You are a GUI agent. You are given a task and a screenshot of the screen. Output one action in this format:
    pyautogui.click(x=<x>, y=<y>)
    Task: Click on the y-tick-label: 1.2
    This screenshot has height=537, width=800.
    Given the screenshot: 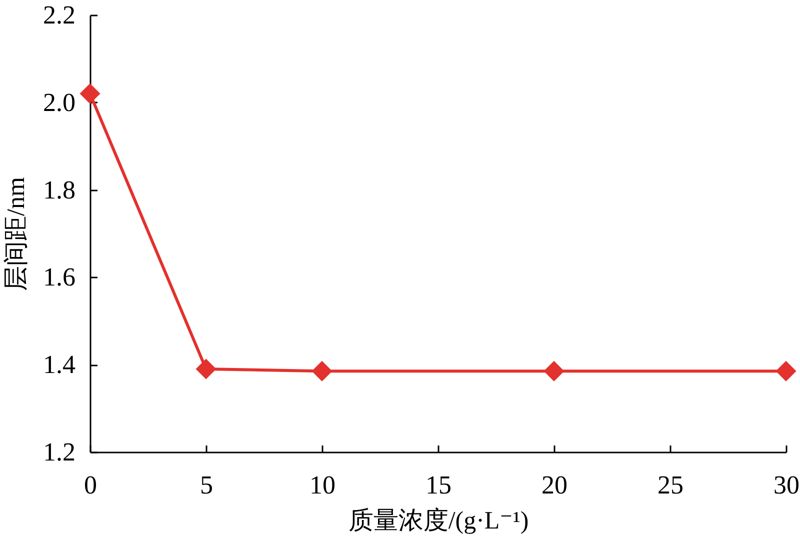 What is the action you would take?
    pyautogui.click(x=59, y=452)
    